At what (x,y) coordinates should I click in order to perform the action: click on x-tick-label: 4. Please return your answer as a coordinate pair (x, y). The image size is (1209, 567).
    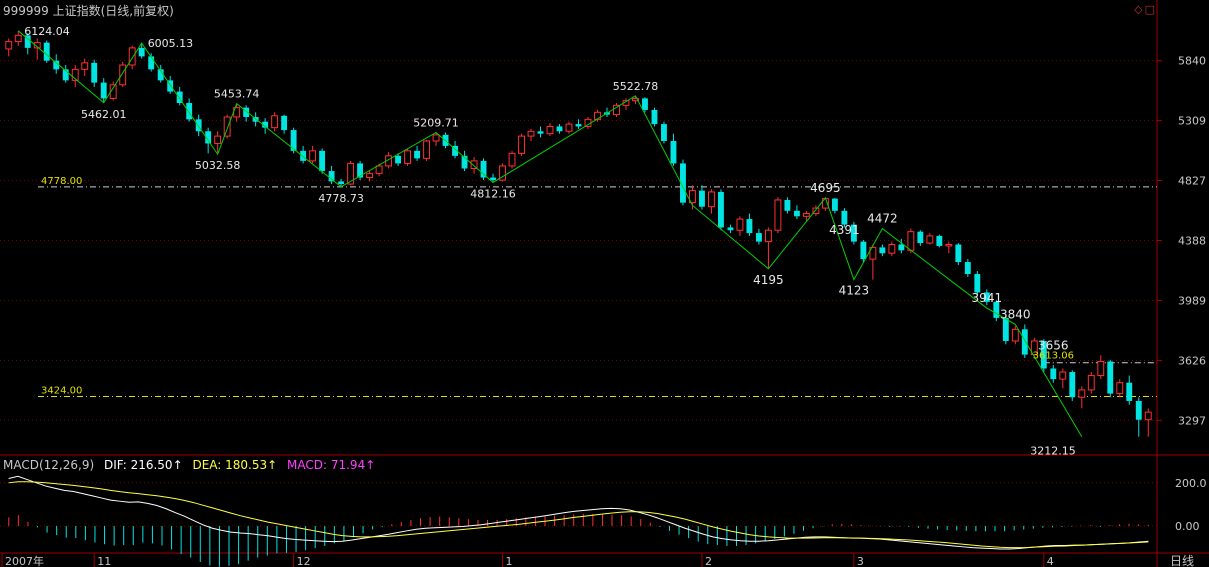
    Looking at the image, I should click on (1050, 561).